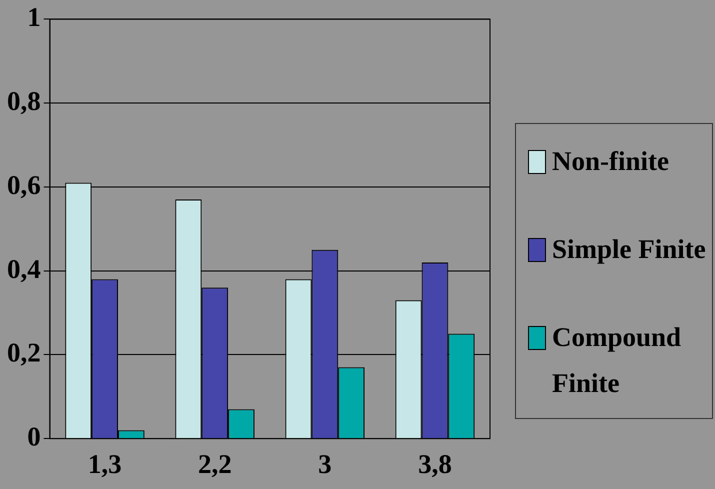 The image size is (715, 489). What do you see at coordinates (34, 437) in the screenshot?
I see `y-tick-label: 0` at bounding box center [34, 437].